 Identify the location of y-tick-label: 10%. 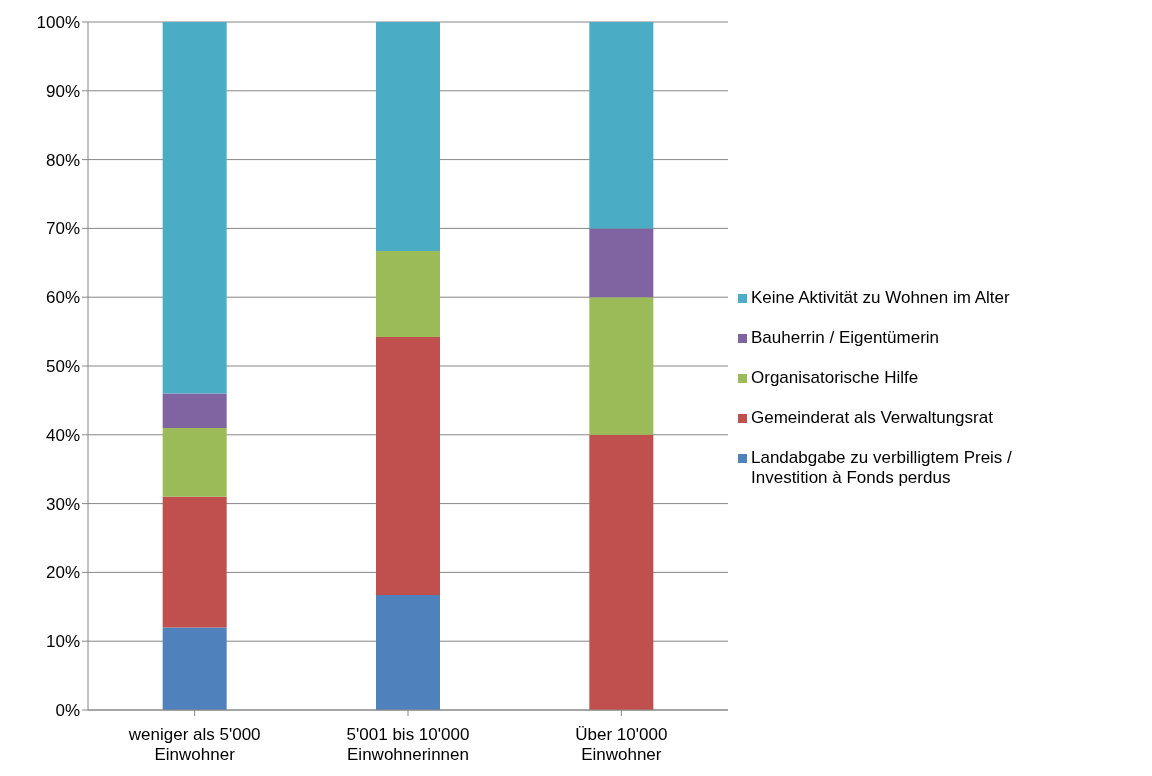
(62, 642).